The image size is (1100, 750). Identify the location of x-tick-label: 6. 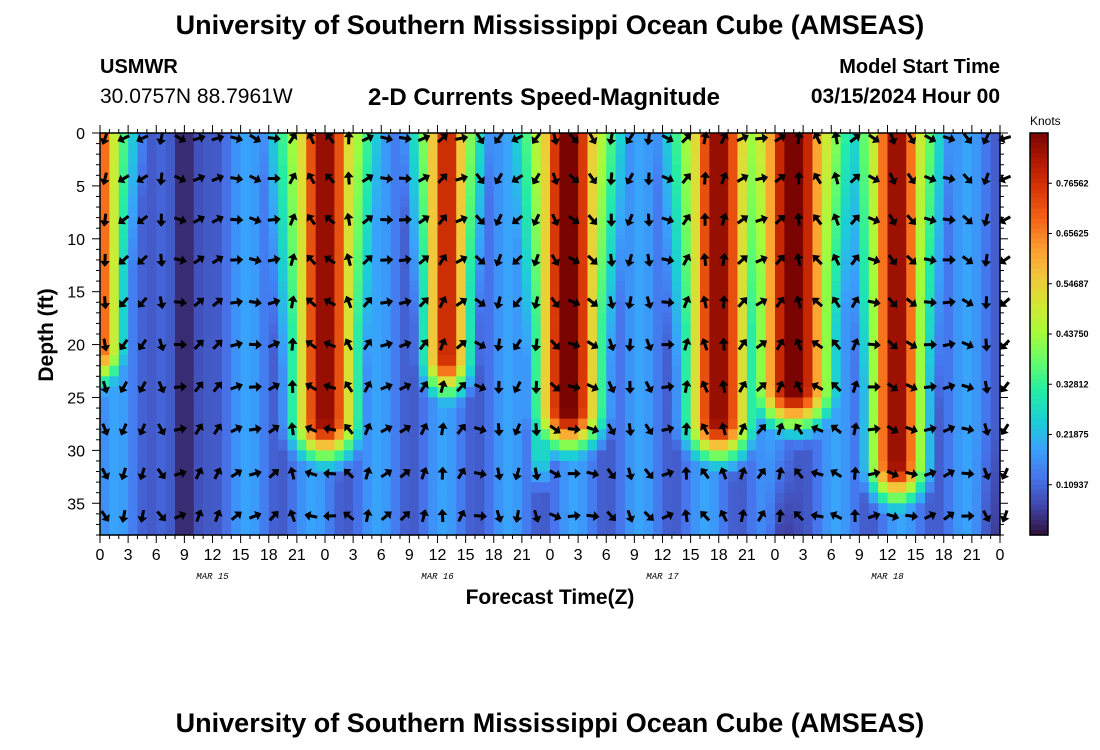
(381, 555).